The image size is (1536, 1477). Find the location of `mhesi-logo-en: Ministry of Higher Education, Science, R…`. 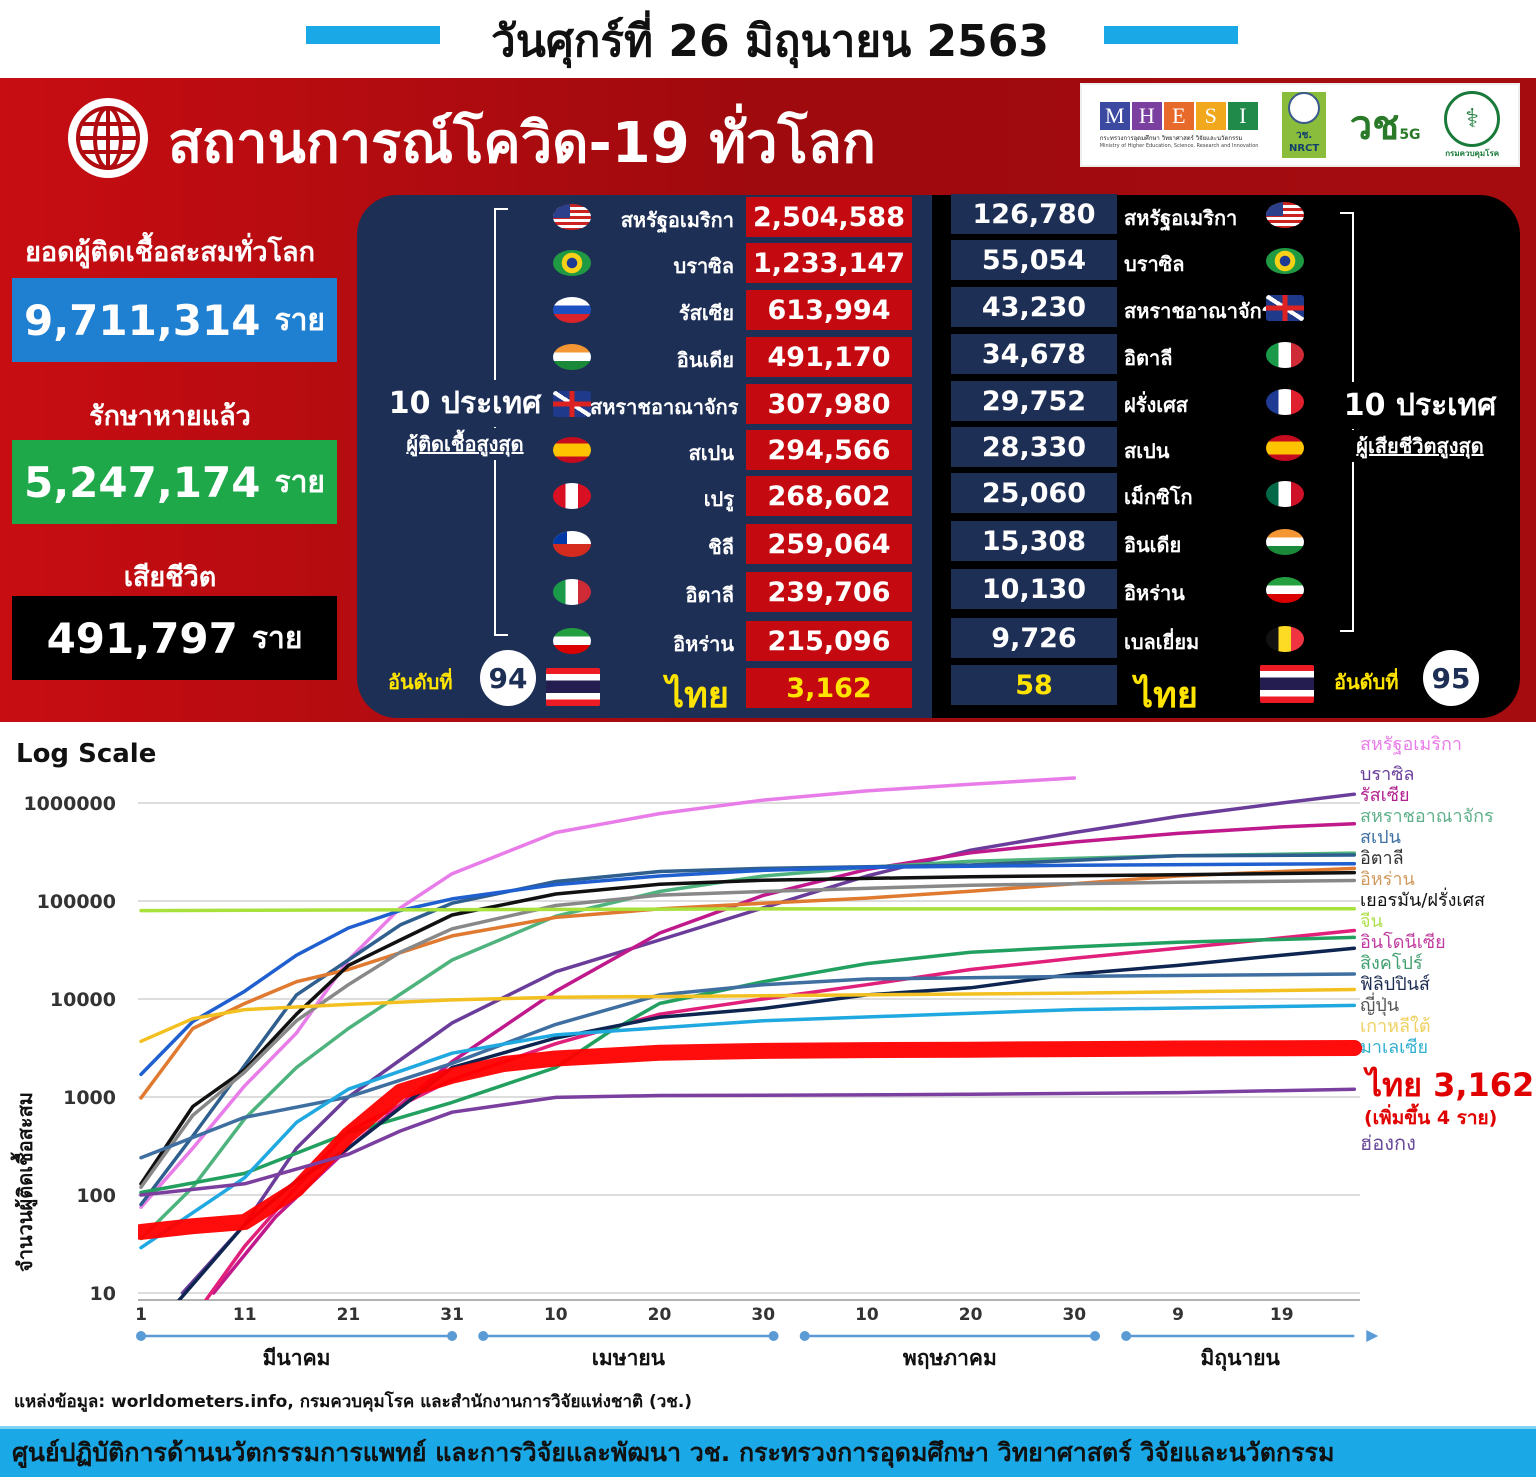

mhesi-logo-en: Ministry of Higher Education, Science, R… is located at coordinates (1179, 145).